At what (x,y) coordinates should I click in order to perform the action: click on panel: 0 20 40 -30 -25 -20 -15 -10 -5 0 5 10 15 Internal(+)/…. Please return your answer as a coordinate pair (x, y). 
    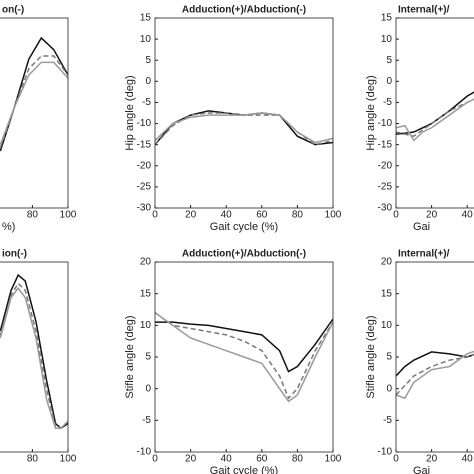
    Looking at the image, I should click on (419, 119).